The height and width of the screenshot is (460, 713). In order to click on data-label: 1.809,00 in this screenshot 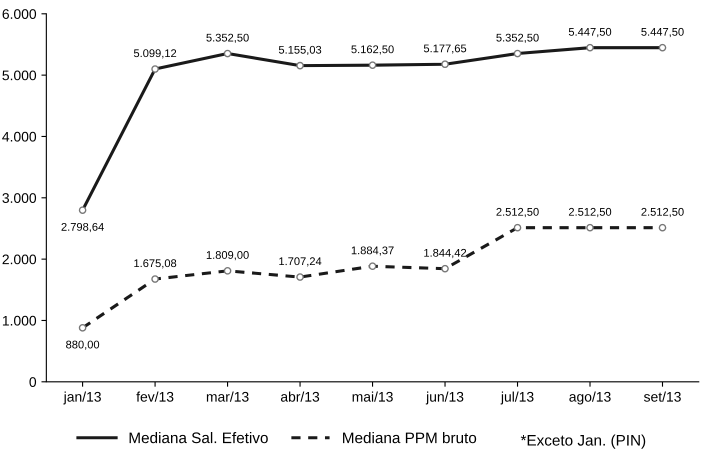, I will do `click(227, 255)`.